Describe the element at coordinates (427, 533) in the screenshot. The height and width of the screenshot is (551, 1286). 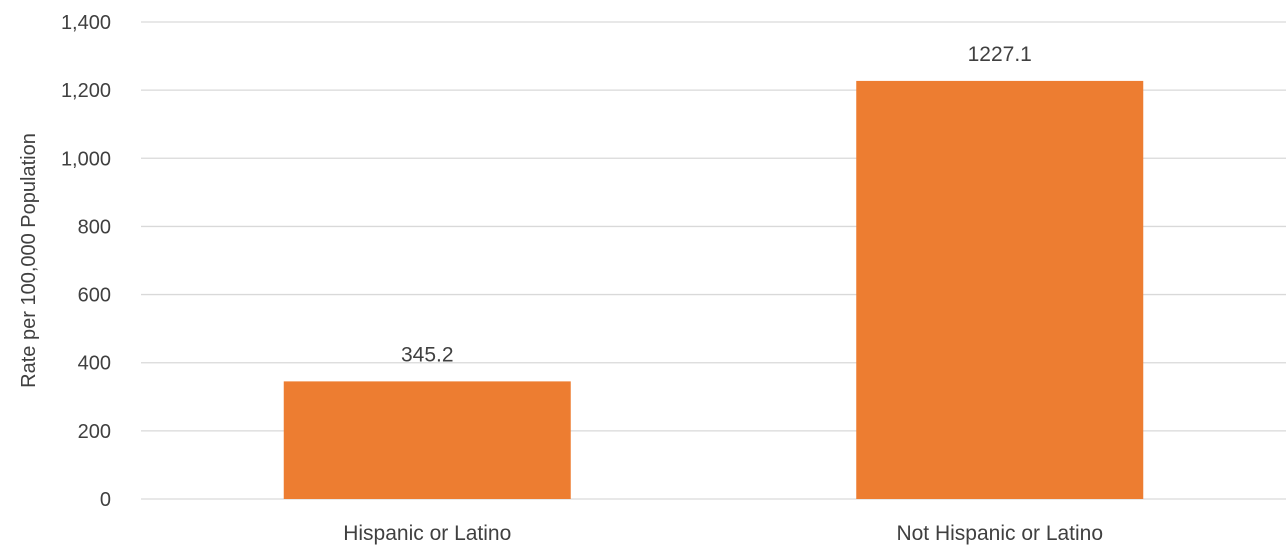
I see `x-tick-label: Hispanic or Latino` at that location.